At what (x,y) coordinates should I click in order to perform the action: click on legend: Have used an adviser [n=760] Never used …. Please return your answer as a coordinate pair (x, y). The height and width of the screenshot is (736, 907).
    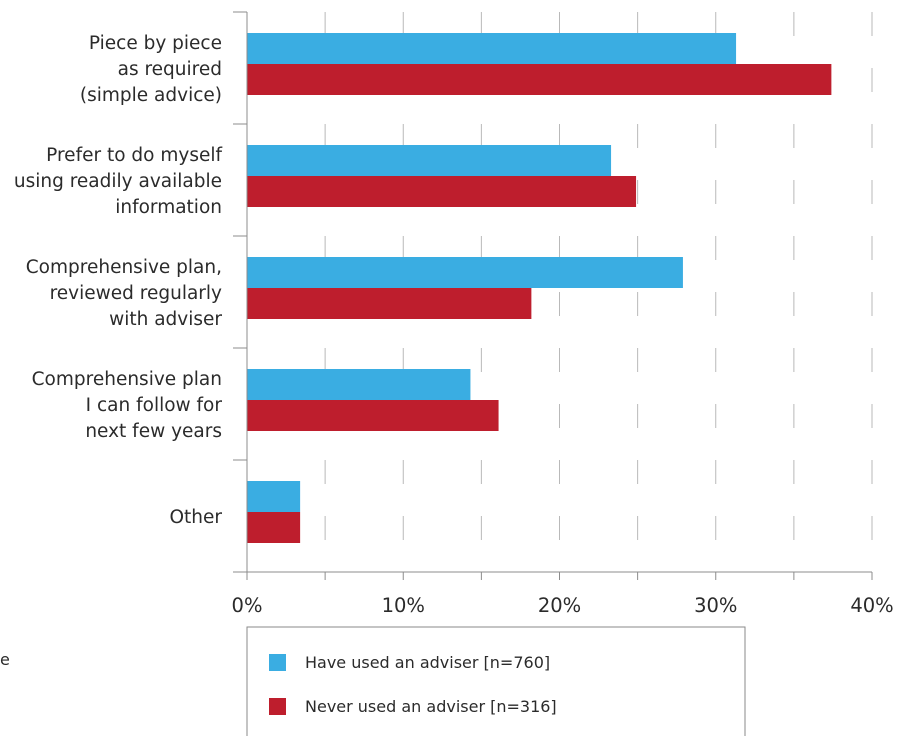
    Looking at the image, I should click on (496, 681).